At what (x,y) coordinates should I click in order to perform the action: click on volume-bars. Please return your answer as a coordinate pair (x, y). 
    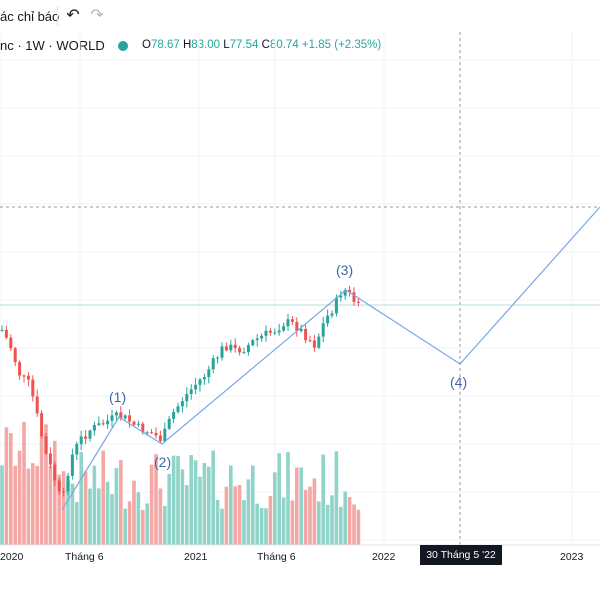
    Looking at the image, I should click on (180, 483).